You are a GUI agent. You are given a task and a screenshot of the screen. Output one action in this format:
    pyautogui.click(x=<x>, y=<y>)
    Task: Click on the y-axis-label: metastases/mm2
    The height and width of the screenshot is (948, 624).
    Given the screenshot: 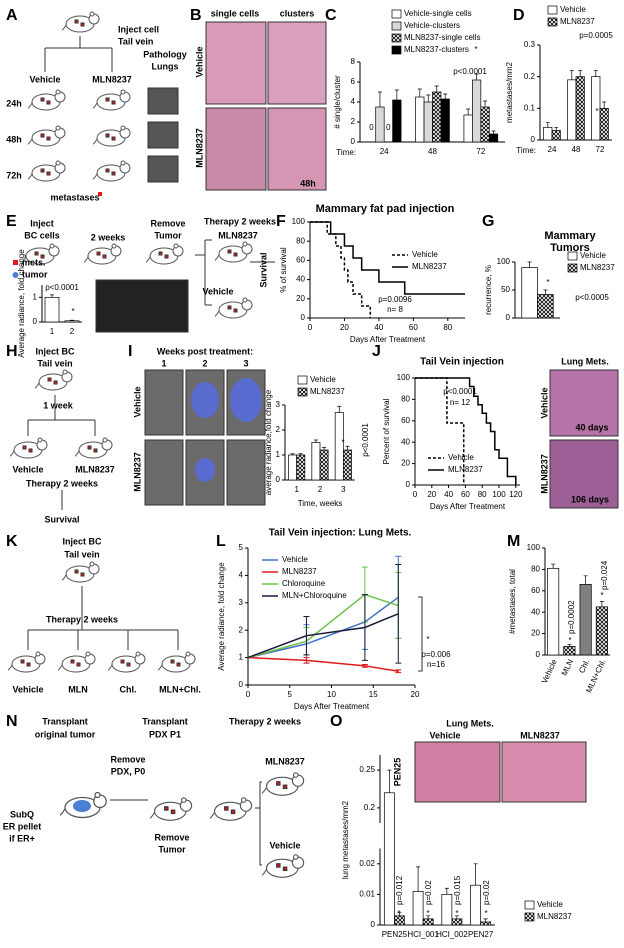 What is the action you would take?
    pyautogui.click(x=509, y=91)
    